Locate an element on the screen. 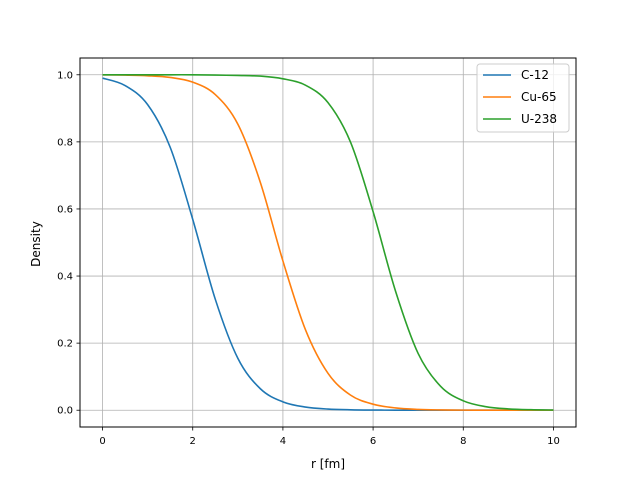 The width and height of the screenshot is (640, 484). y-tick-label: 0.6 is located at coordinates (65, 209).